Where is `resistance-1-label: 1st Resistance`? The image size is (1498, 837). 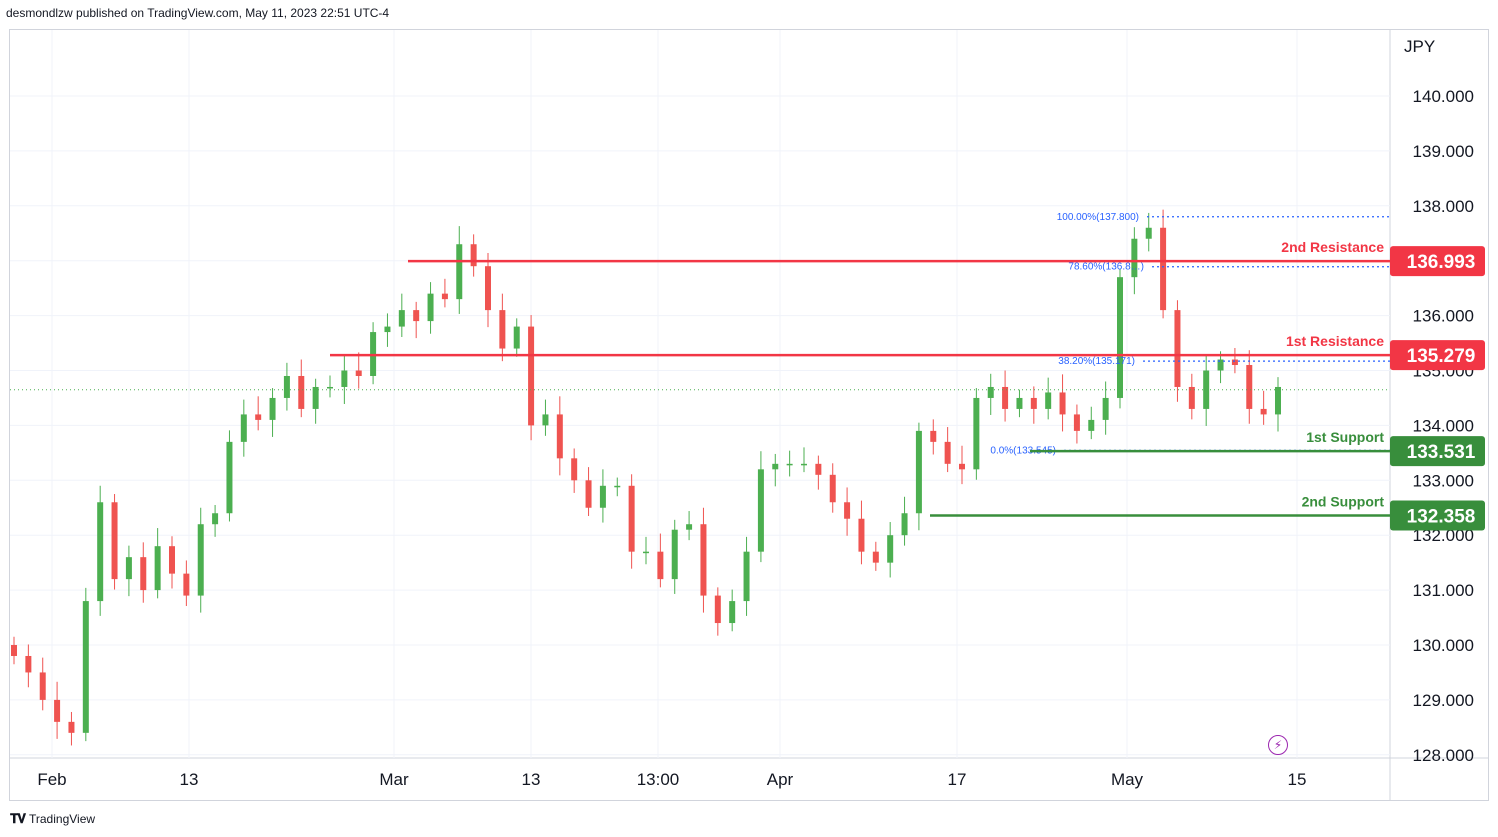
resistance-1-label: 1st Resistance is located at coordinates (1335, 341).